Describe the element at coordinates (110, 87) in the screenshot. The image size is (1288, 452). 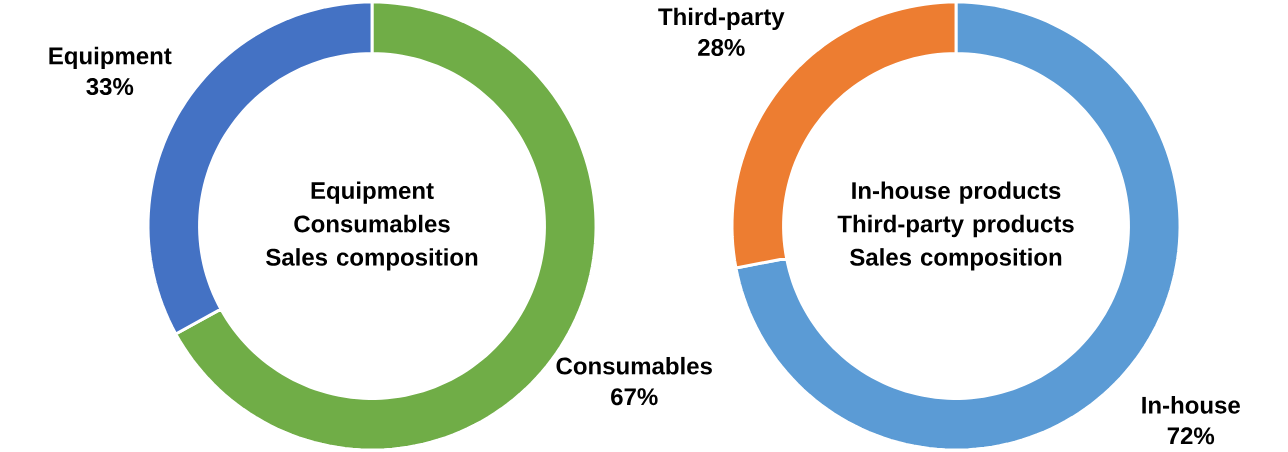
I see `data-label: 33%` at that location.